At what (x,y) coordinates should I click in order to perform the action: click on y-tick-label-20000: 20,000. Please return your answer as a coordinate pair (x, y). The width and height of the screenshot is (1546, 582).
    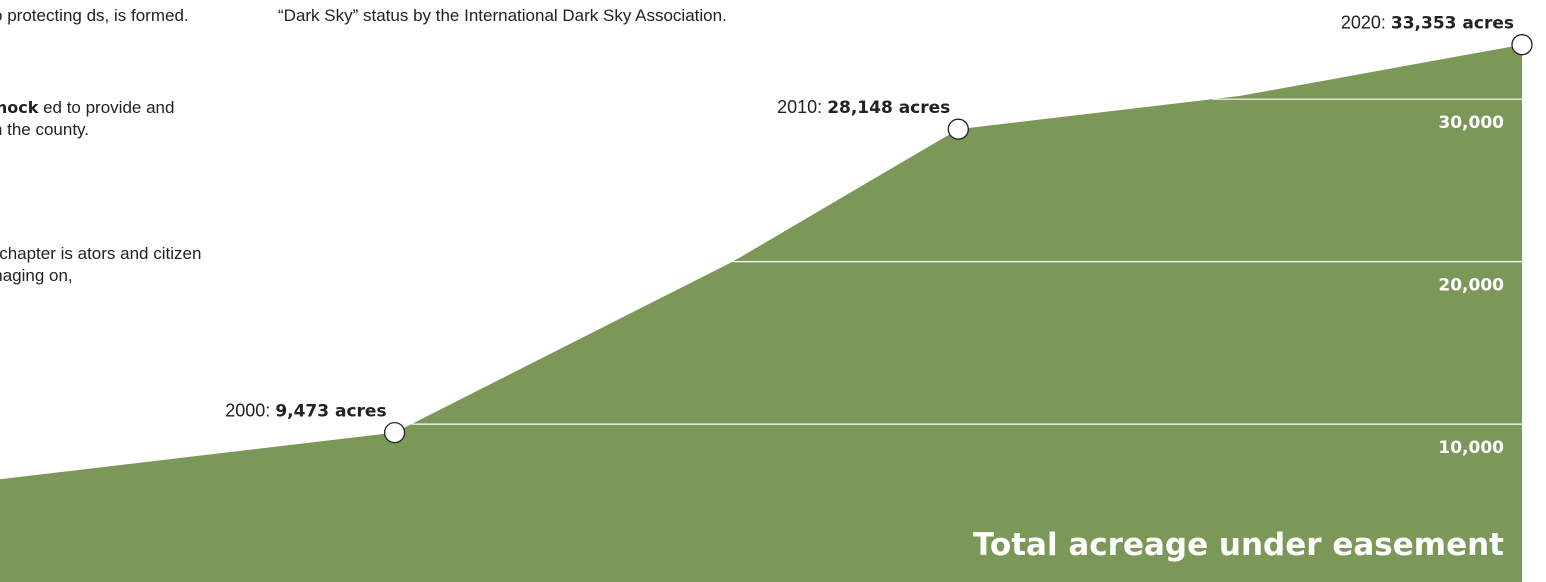
    Looking at the image, I should click on (1471, 286).